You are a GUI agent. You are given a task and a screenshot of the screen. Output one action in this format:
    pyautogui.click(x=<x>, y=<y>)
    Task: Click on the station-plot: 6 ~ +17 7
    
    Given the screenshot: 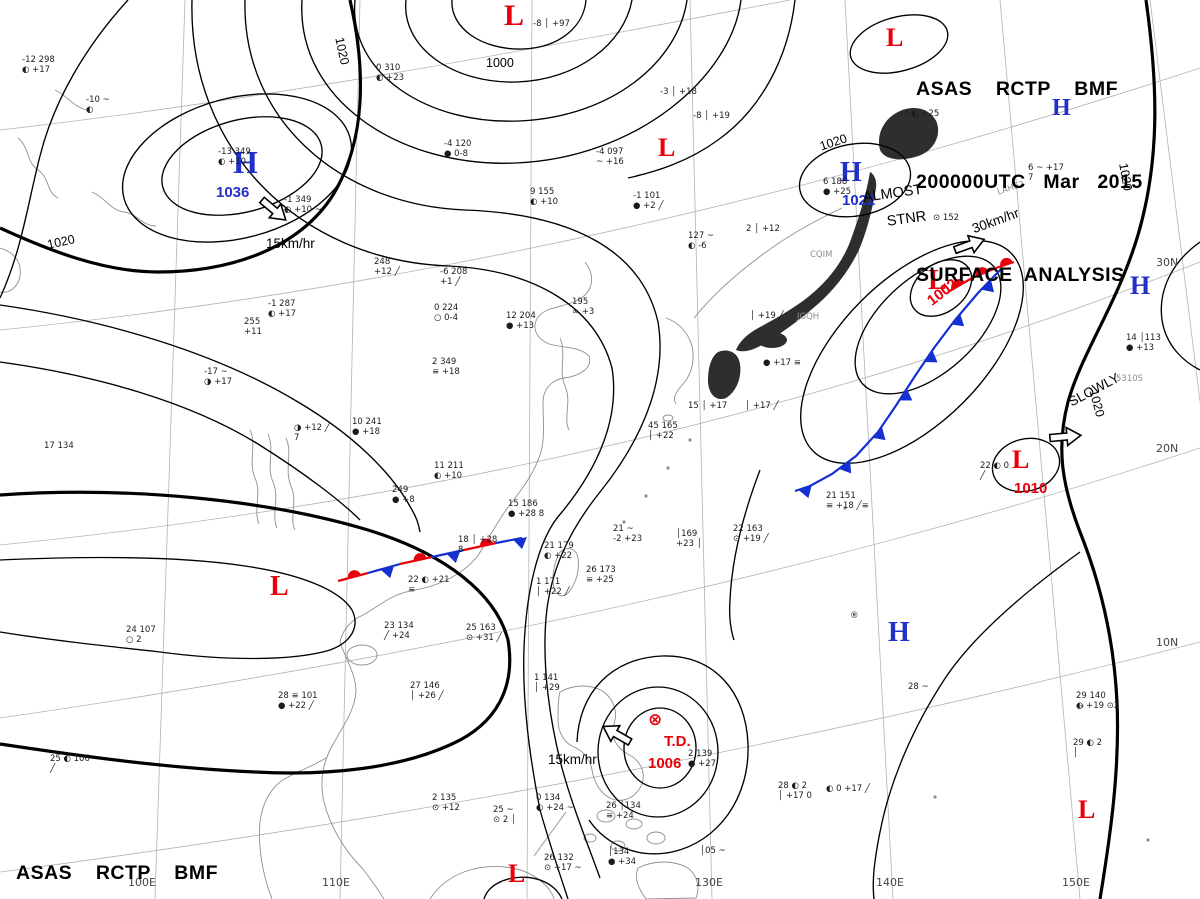 What is the action you would take?
    pyautogui.click(x=1046, y=173)
    